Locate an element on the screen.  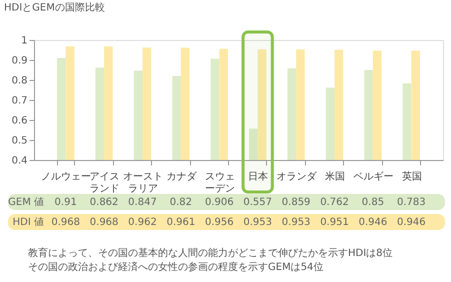
x-tick-label: オーストラリア is located at coordinates (142, 183).